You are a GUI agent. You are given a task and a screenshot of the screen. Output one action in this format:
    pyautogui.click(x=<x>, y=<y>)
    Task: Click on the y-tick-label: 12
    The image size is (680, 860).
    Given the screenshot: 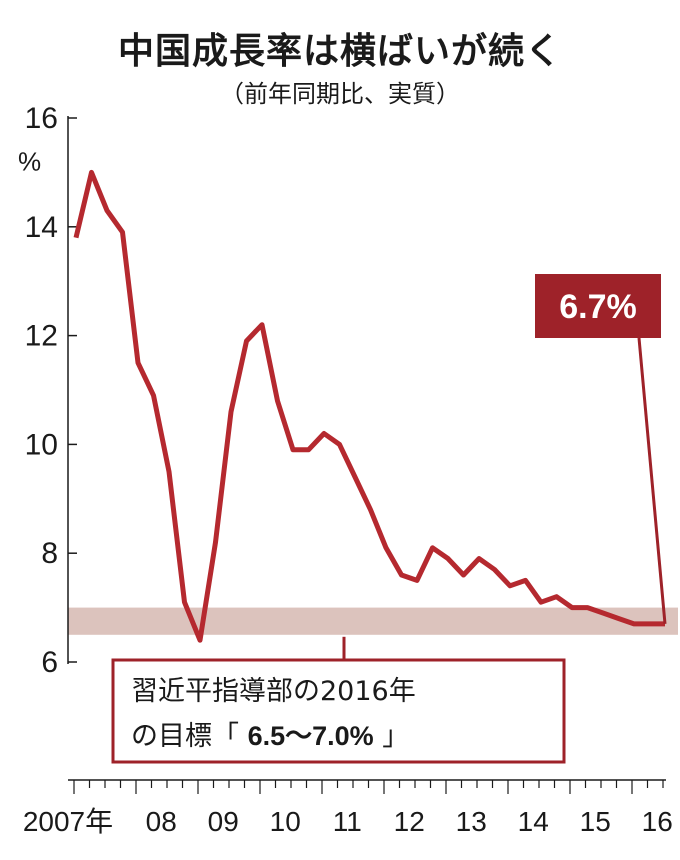 What is the action you would take?
    pyautogui.click(x=41, y=336)
    